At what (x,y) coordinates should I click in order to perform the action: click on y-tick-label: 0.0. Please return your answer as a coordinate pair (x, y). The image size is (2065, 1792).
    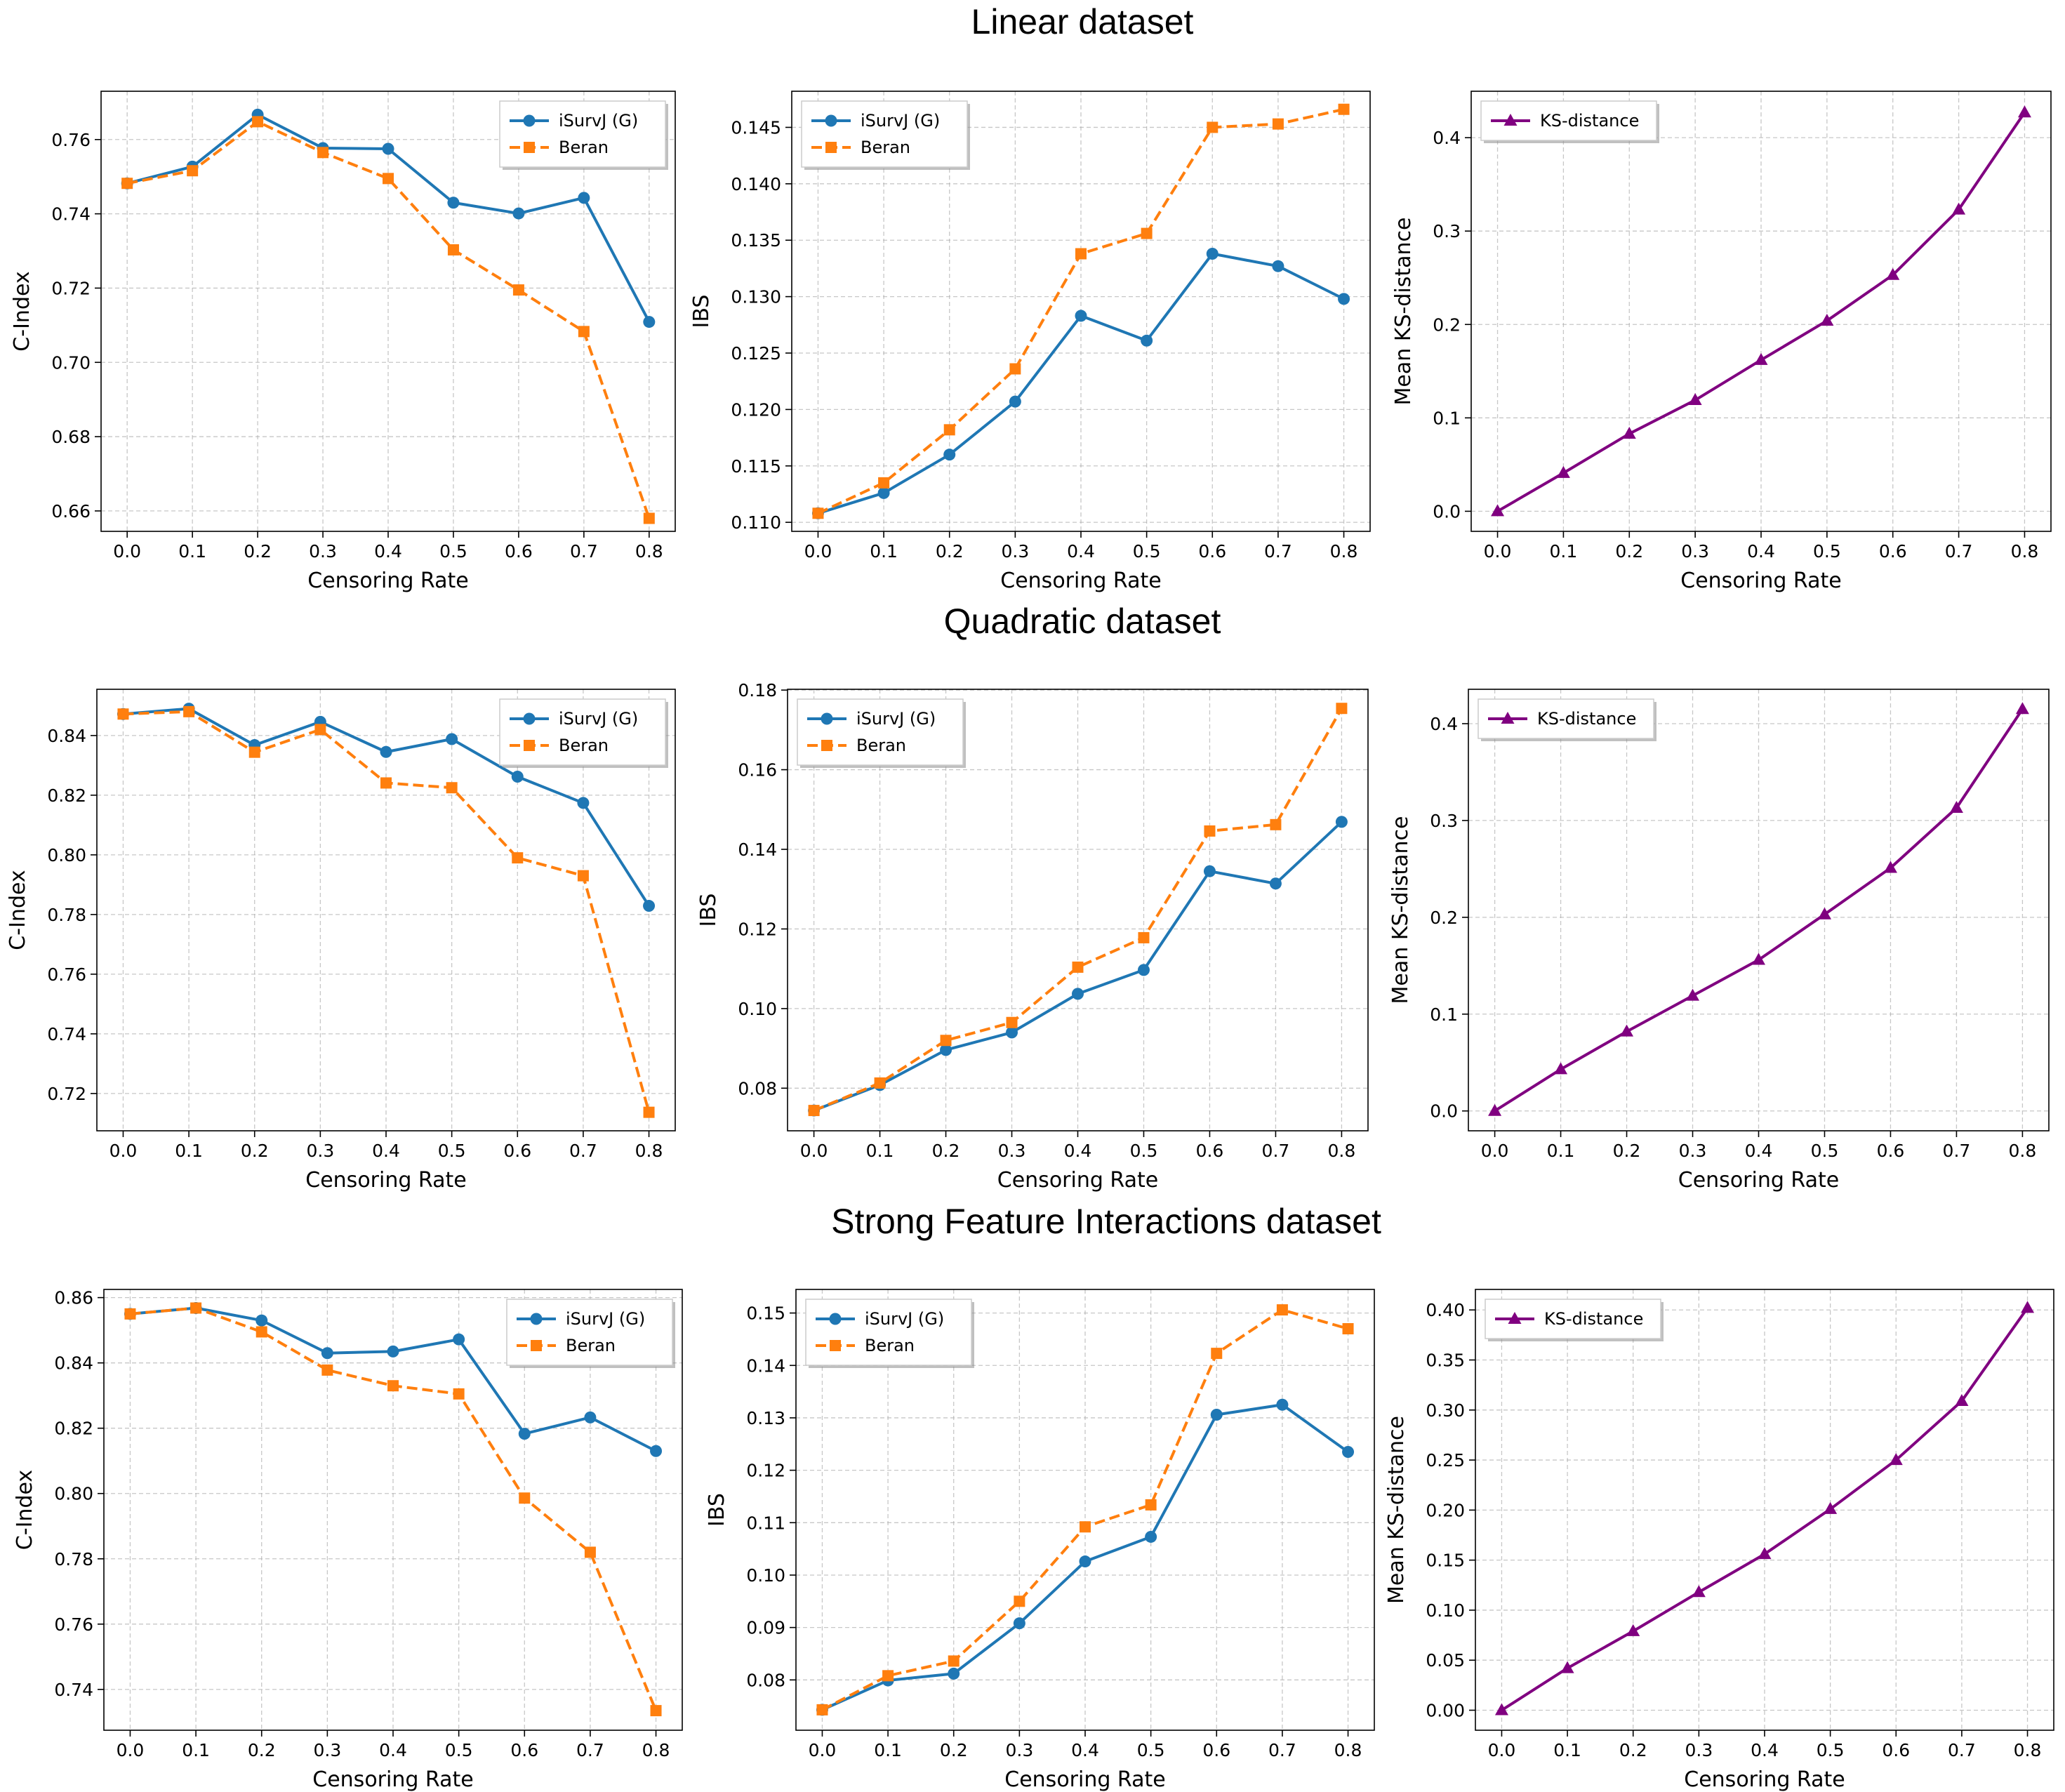
    Looking at the image, I should click on (1444, 1111).